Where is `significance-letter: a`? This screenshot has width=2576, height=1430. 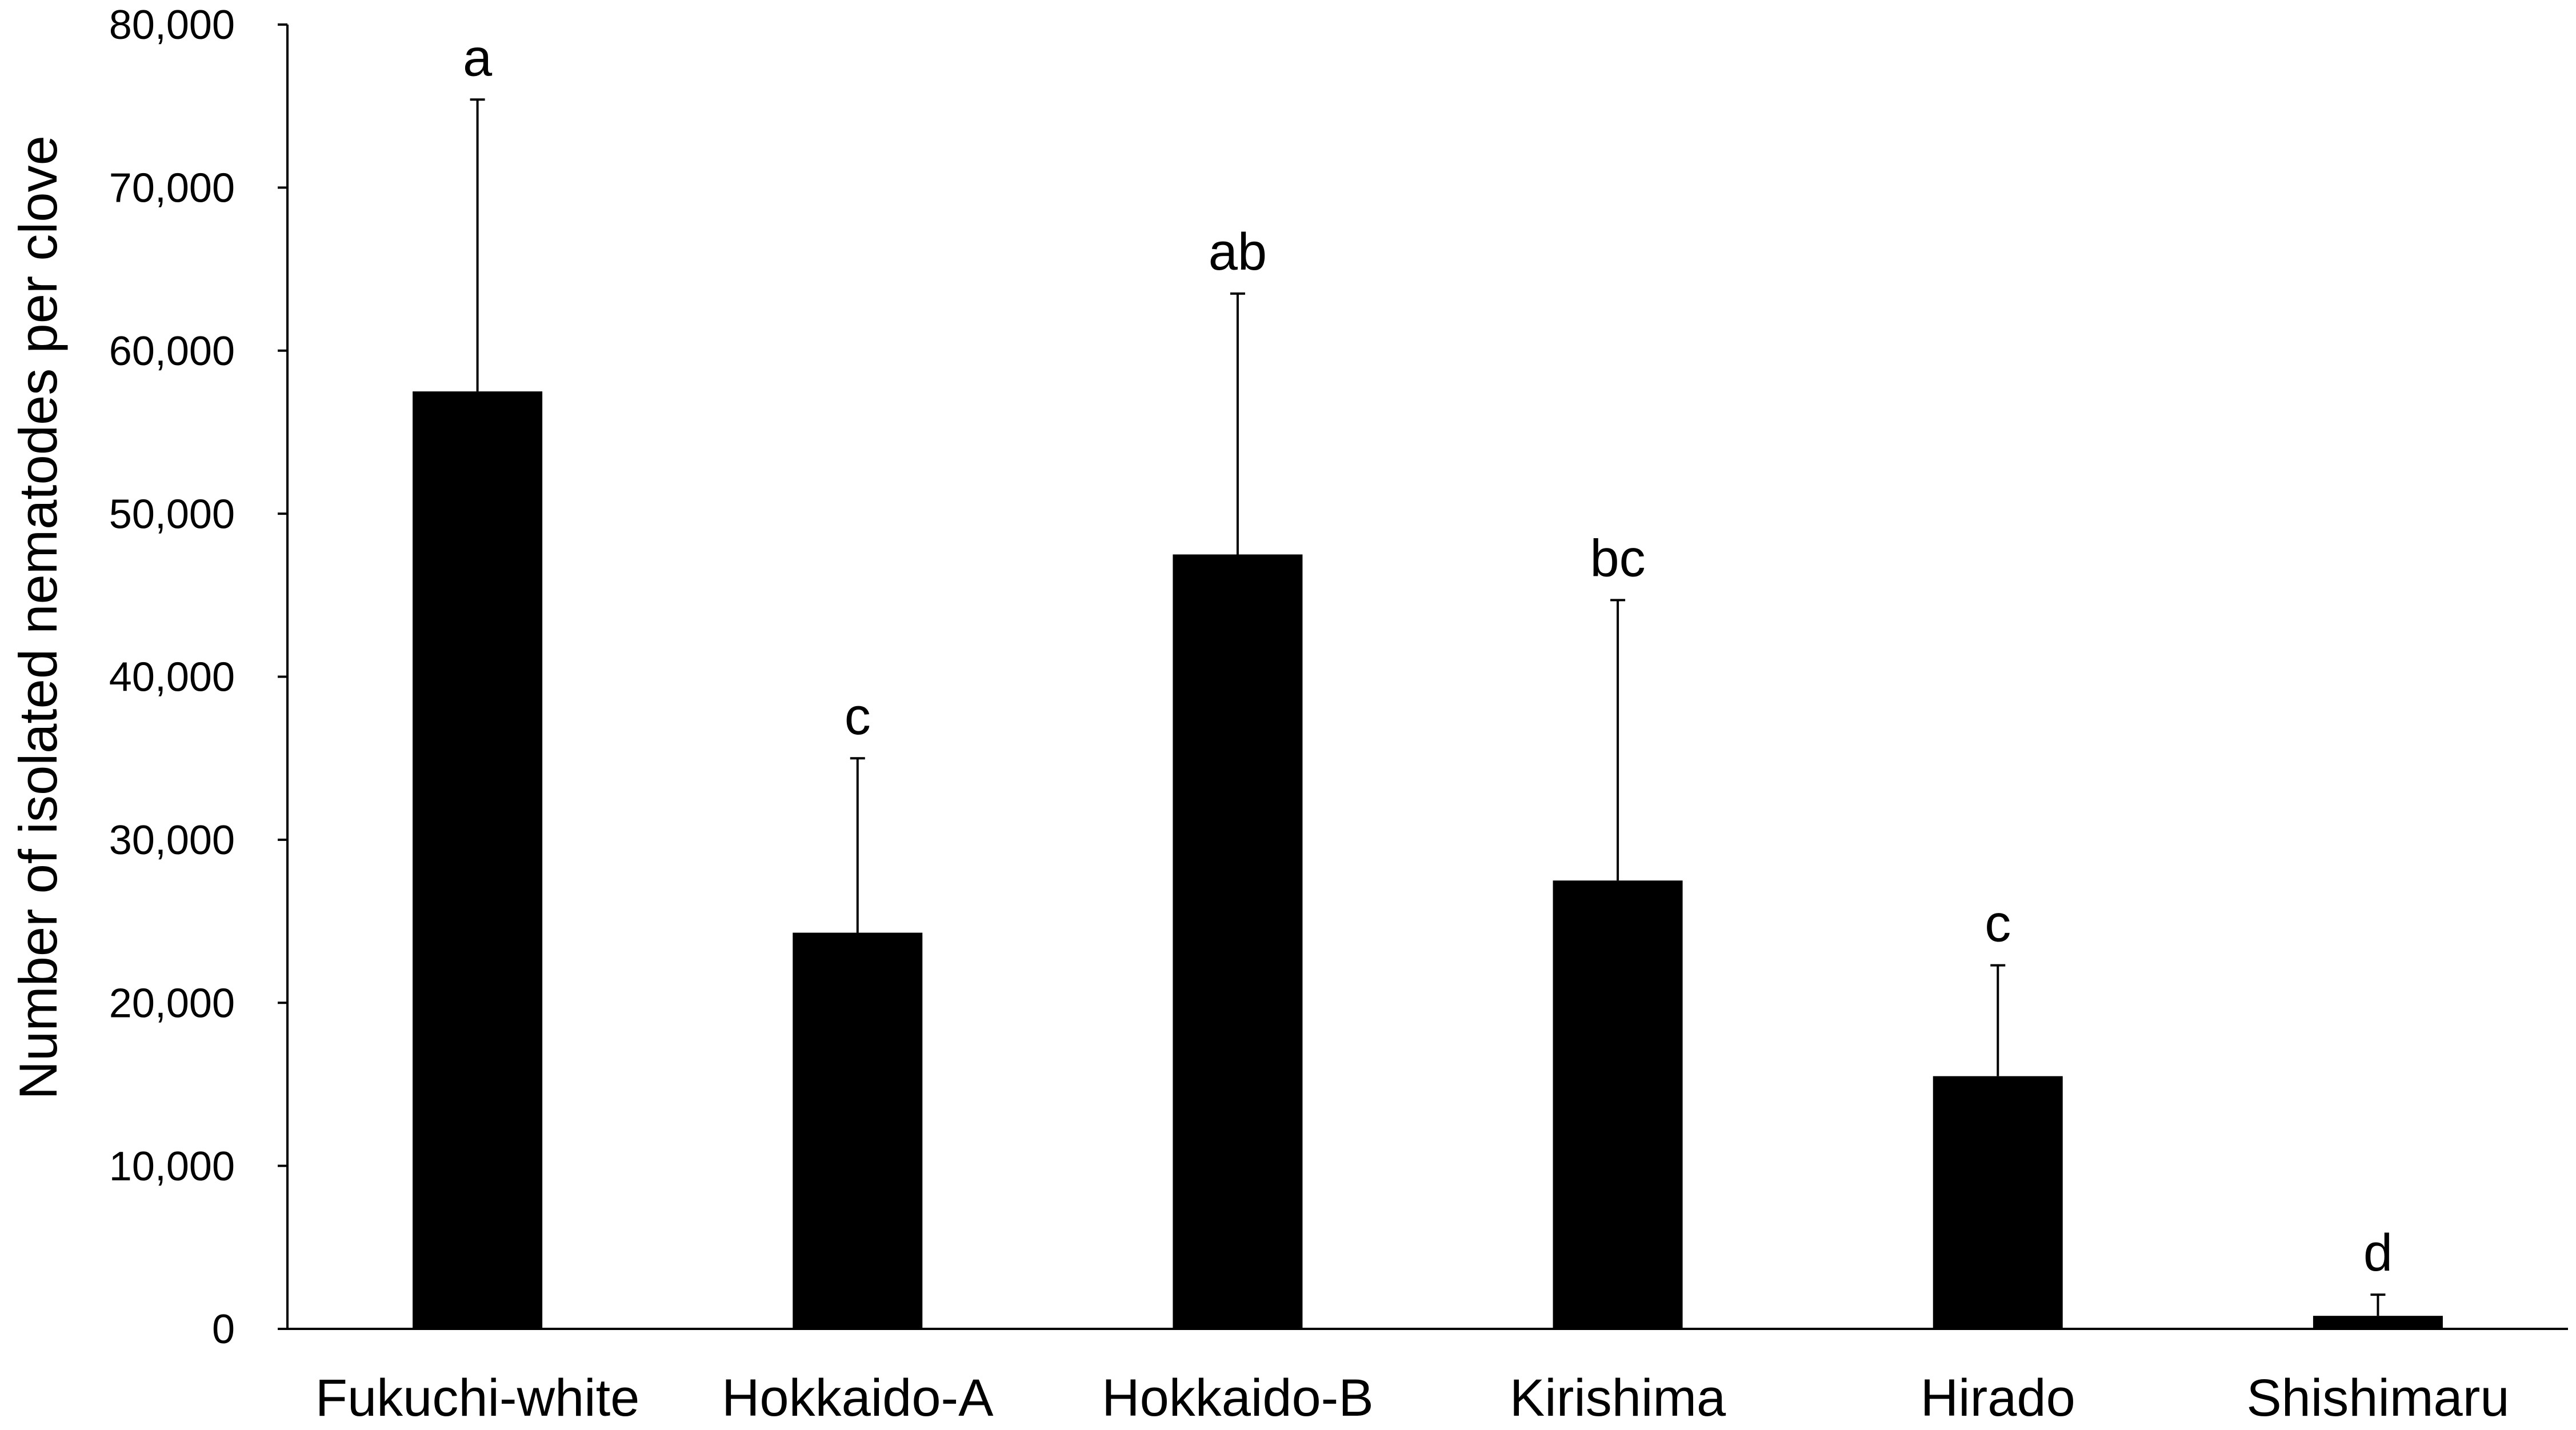
significance-letter: a is located at coordinates (478, 58).